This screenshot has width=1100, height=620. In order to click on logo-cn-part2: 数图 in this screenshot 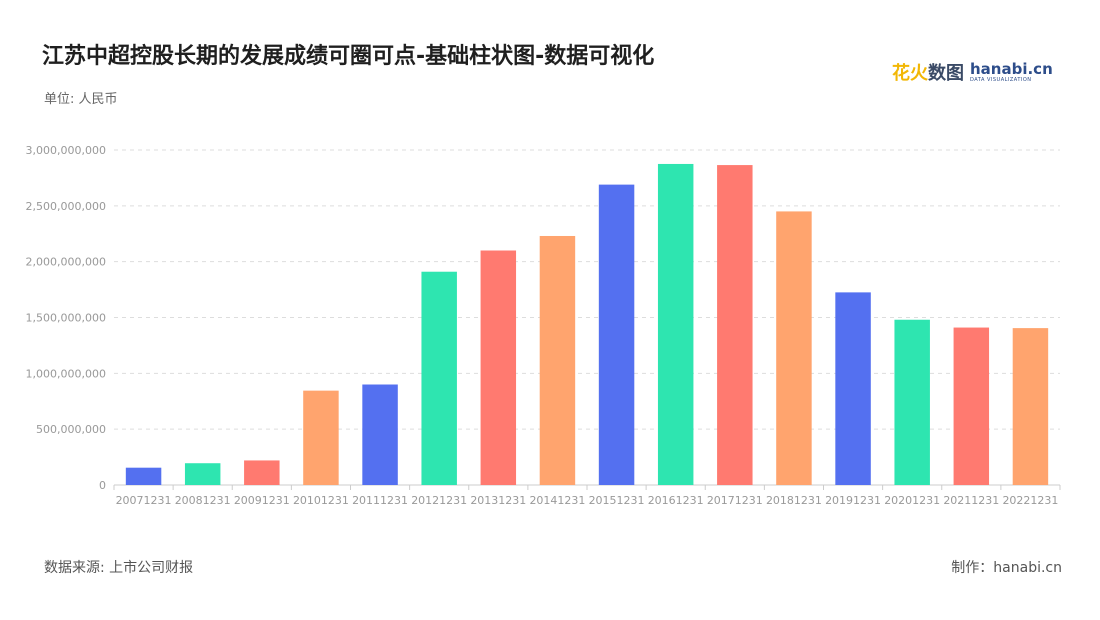, I will do `click(946, 73)`.